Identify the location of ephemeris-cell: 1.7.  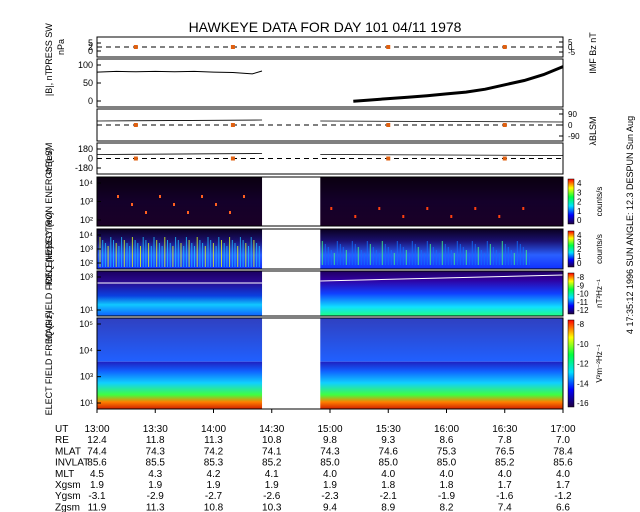
(563, 485).